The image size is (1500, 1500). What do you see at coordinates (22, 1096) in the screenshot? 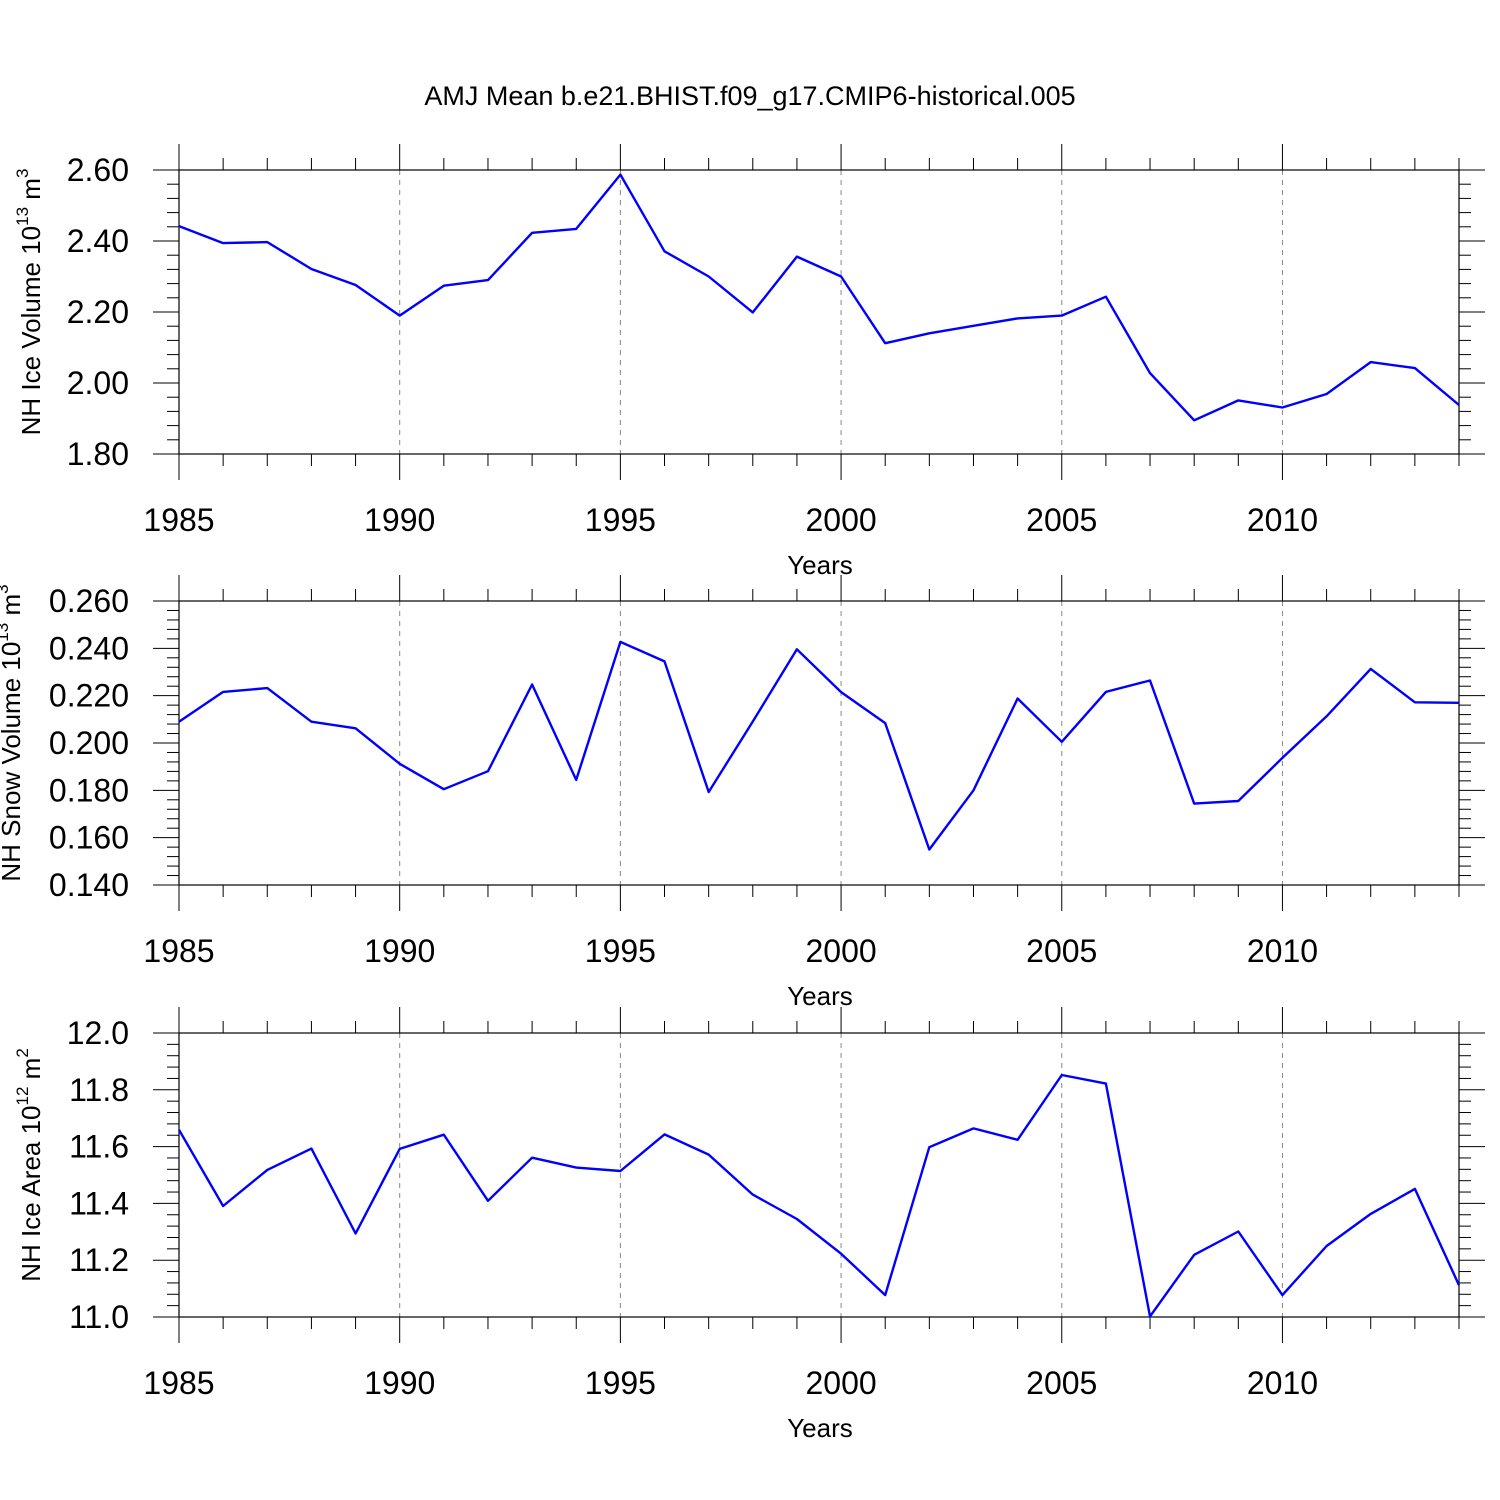
I see `y-axis-label-exponent: 12` at bounding box center [22, 1096].